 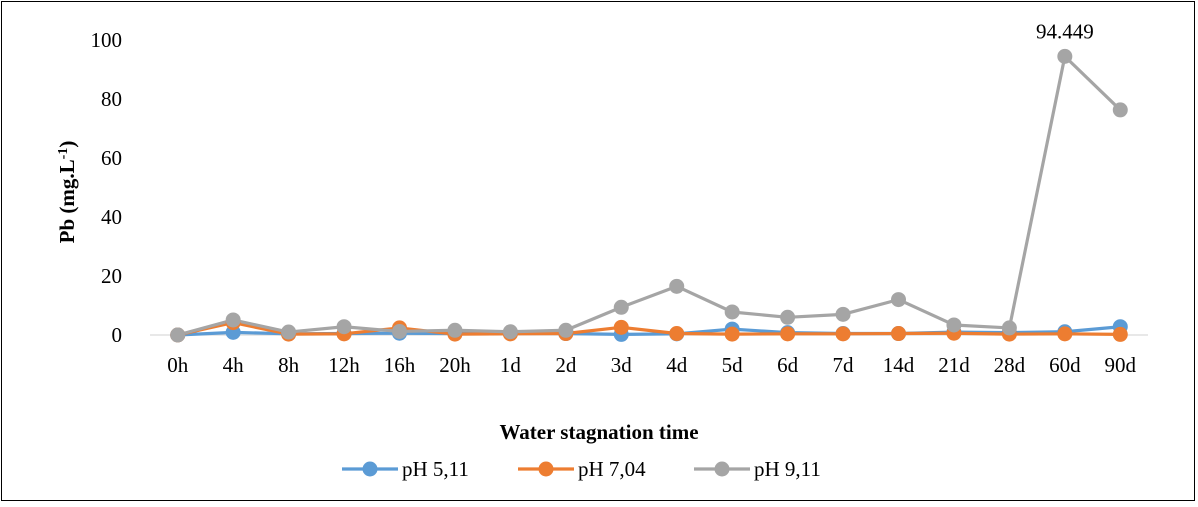 What do you see at coordinates (117, 335) in the screenshot?
I see `y-tick-label: 0` at bounding box center [117, 335].